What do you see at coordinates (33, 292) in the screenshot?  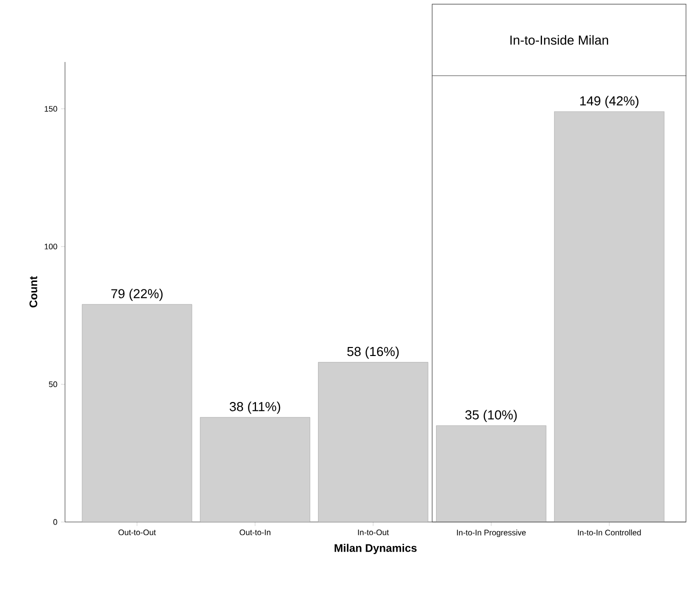 I see `y-axis-title: Count` at bounding box center [33, 292].